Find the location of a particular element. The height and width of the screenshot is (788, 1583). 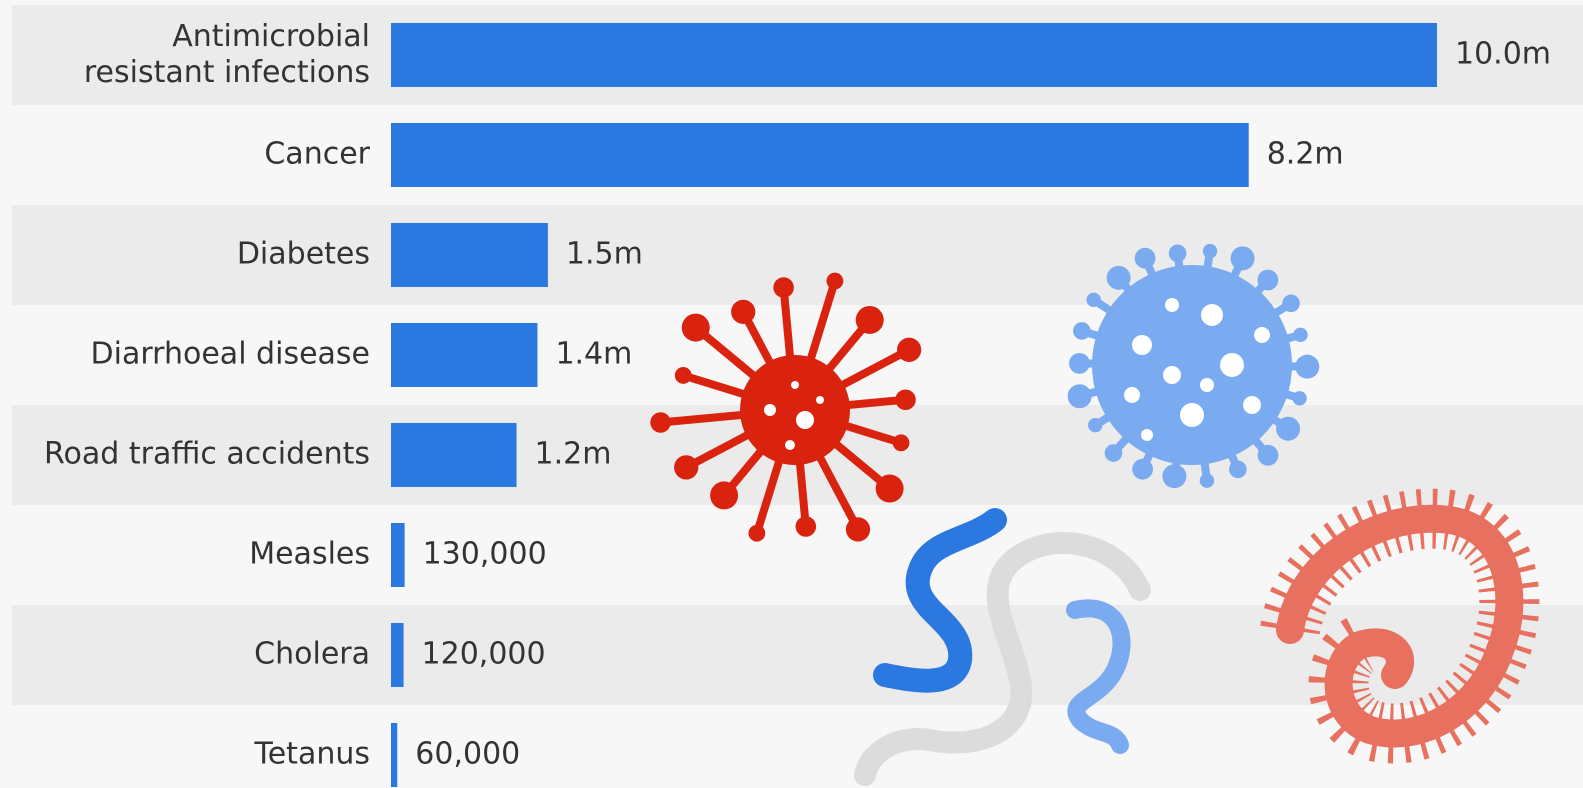

category-label: Antimicrobial resistant infections is located at coordinates (227, 54).